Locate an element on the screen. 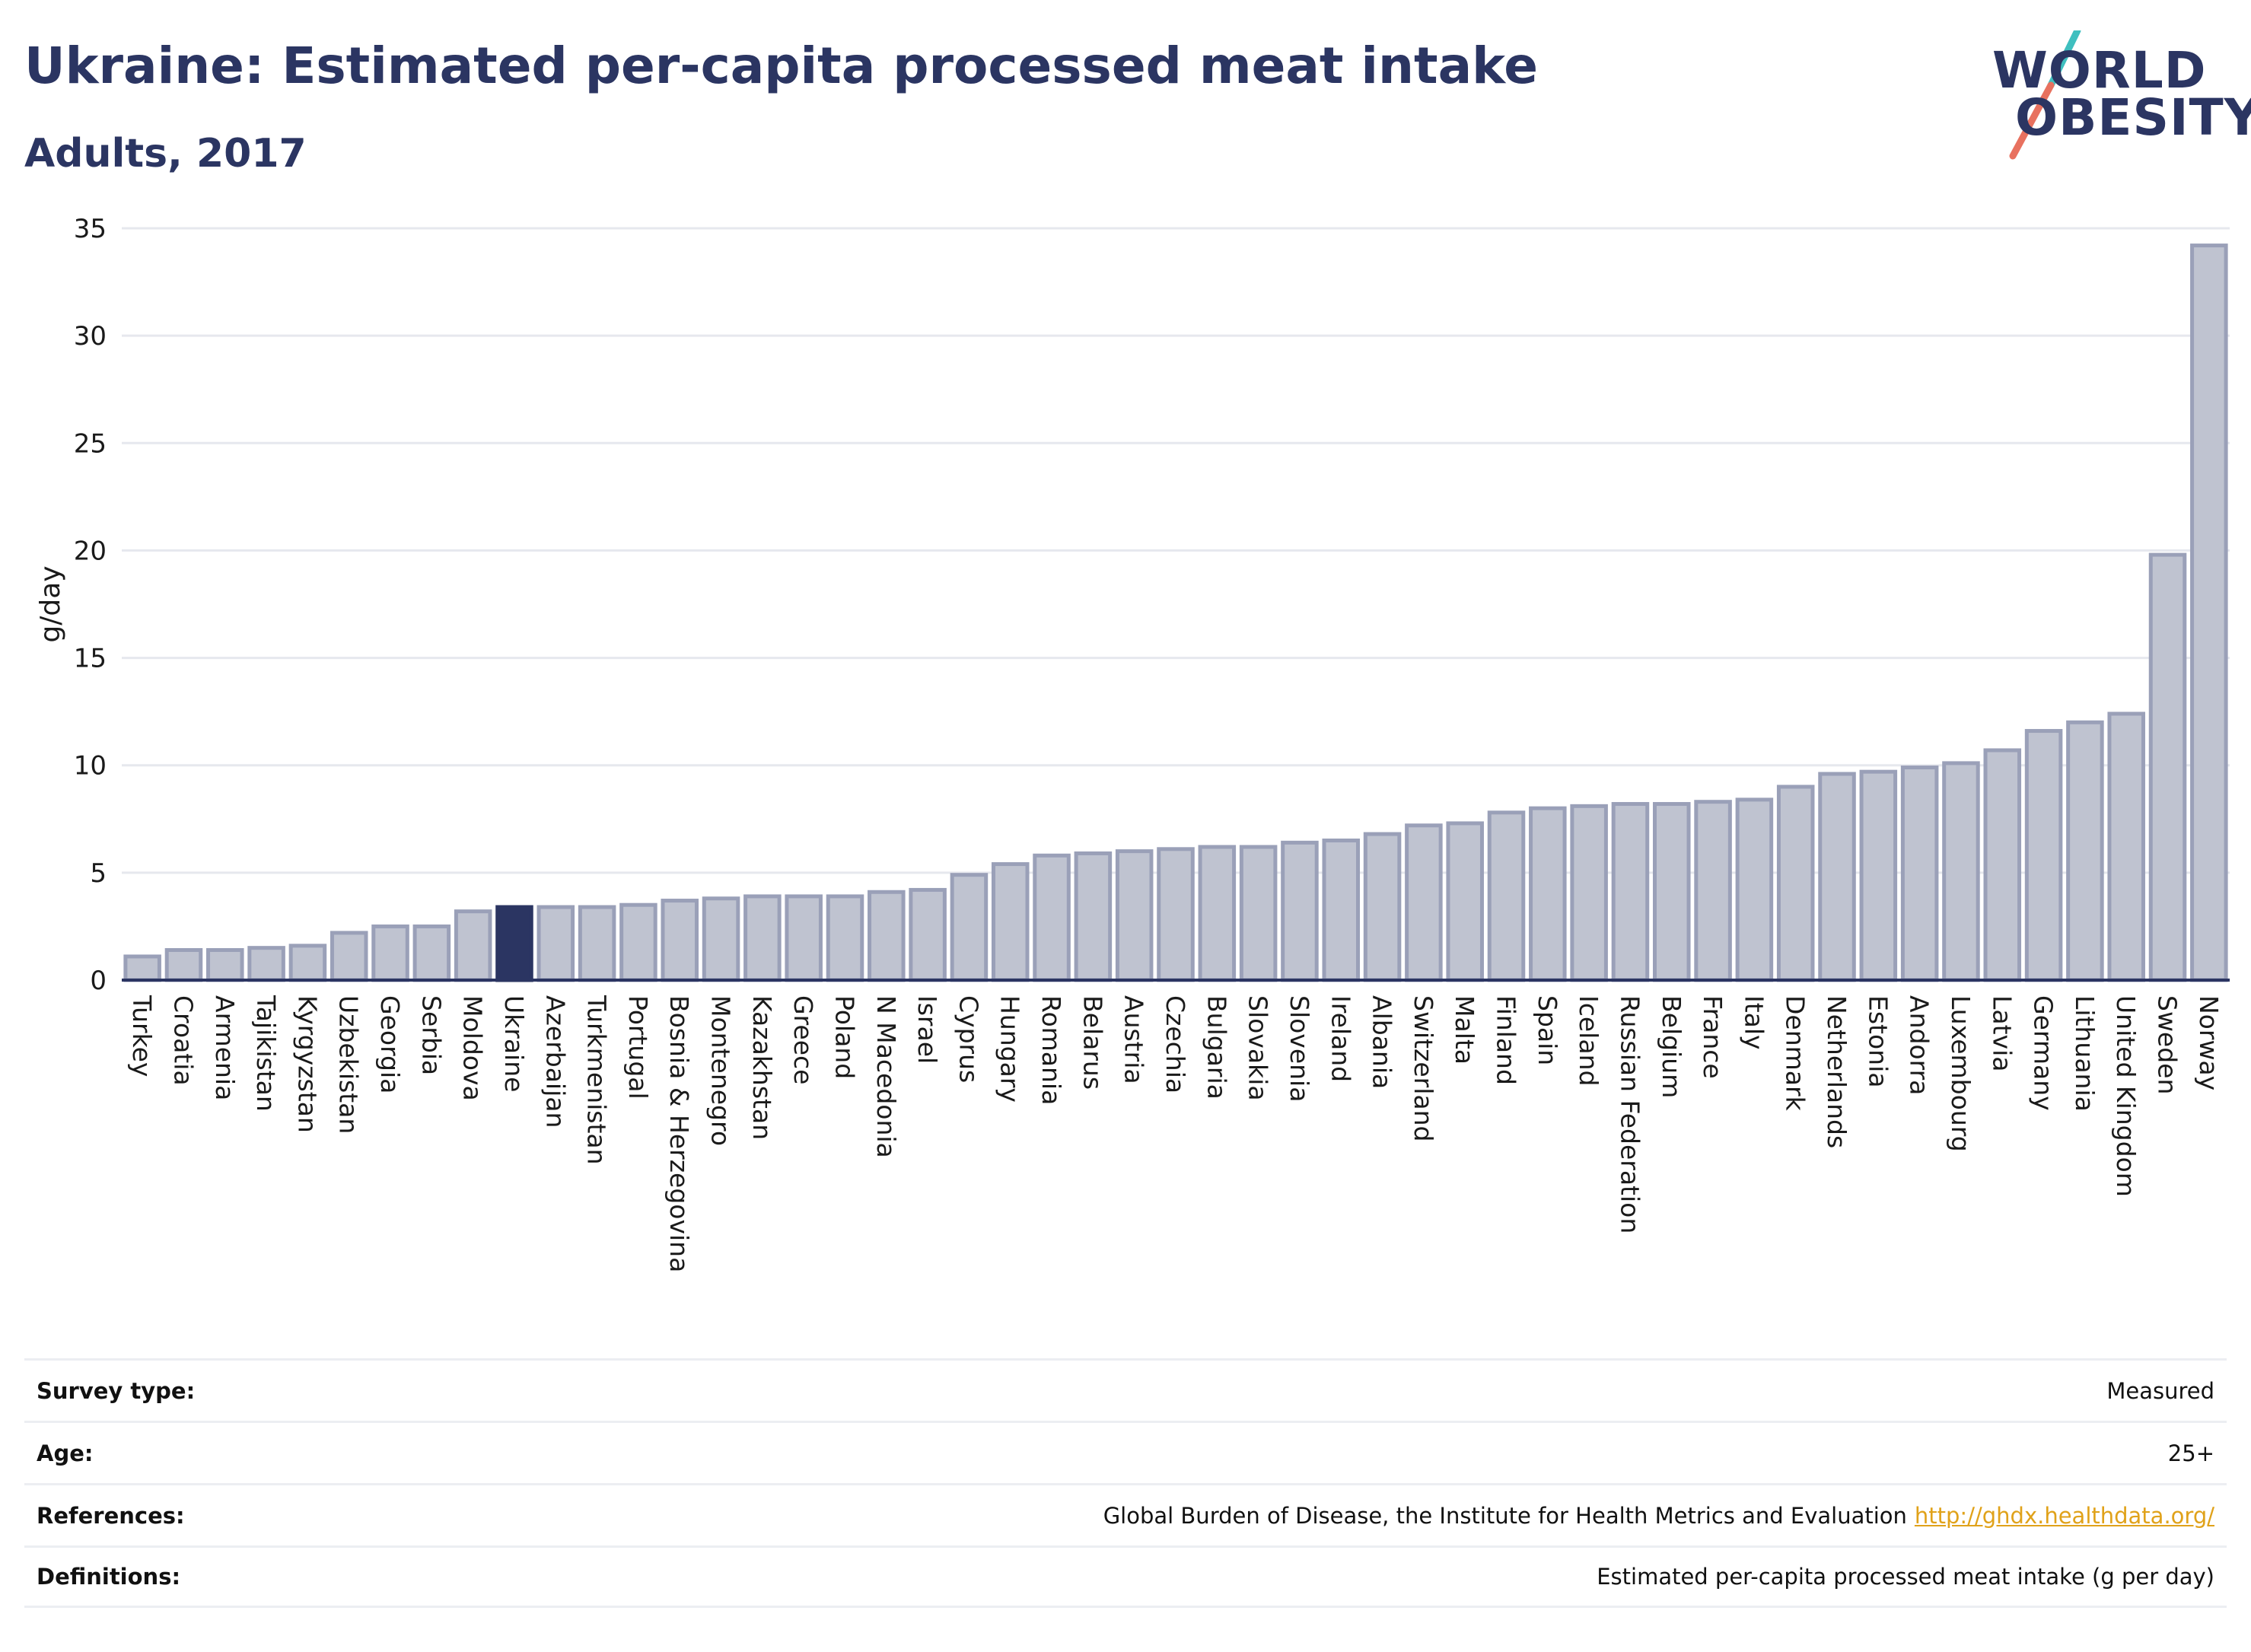 The image size is (2251, 1652). bar-iceland is located at coordinates (1589, 893).